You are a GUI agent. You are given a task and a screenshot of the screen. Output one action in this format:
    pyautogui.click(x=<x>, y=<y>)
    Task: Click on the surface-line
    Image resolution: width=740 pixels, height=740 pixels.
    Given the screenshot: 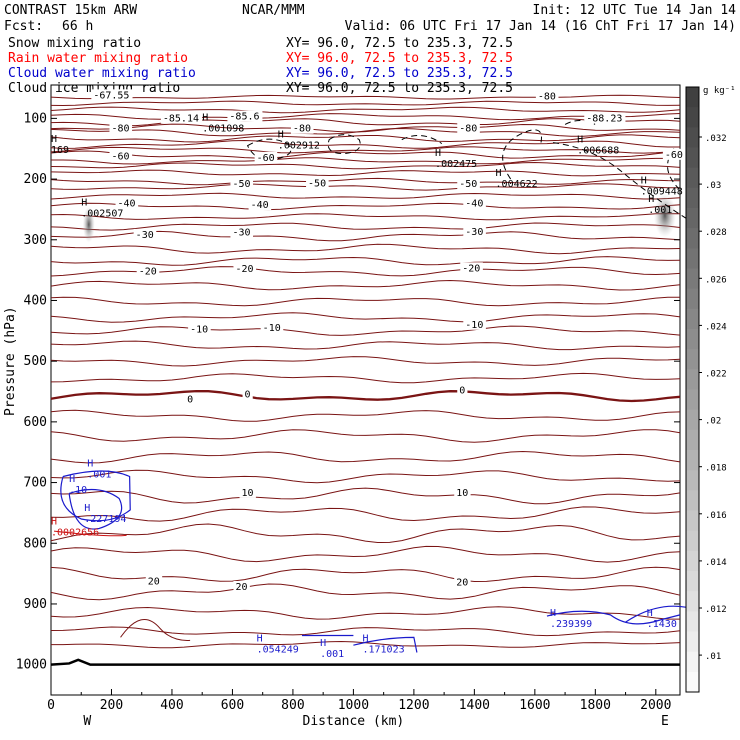 What is the action you would take?
    pyautogui.click(x=365, y=662)
    